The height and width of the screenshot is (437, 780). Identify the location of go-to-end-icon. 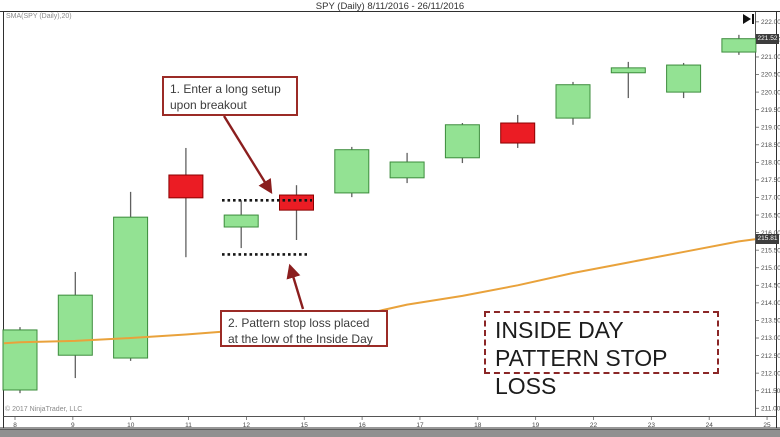
(748, 19).